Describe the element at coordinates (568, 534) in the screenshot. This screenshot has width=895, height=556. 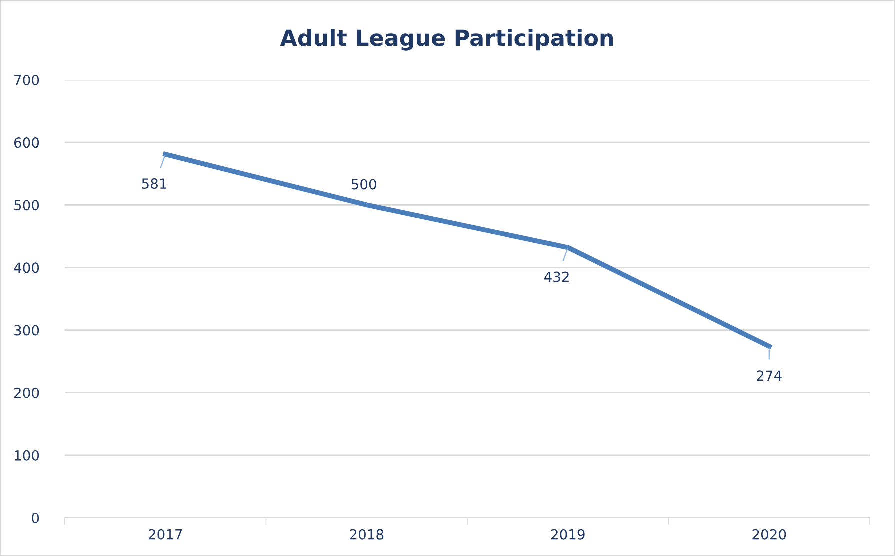
I see `x-tick-label: 2019` at that location.